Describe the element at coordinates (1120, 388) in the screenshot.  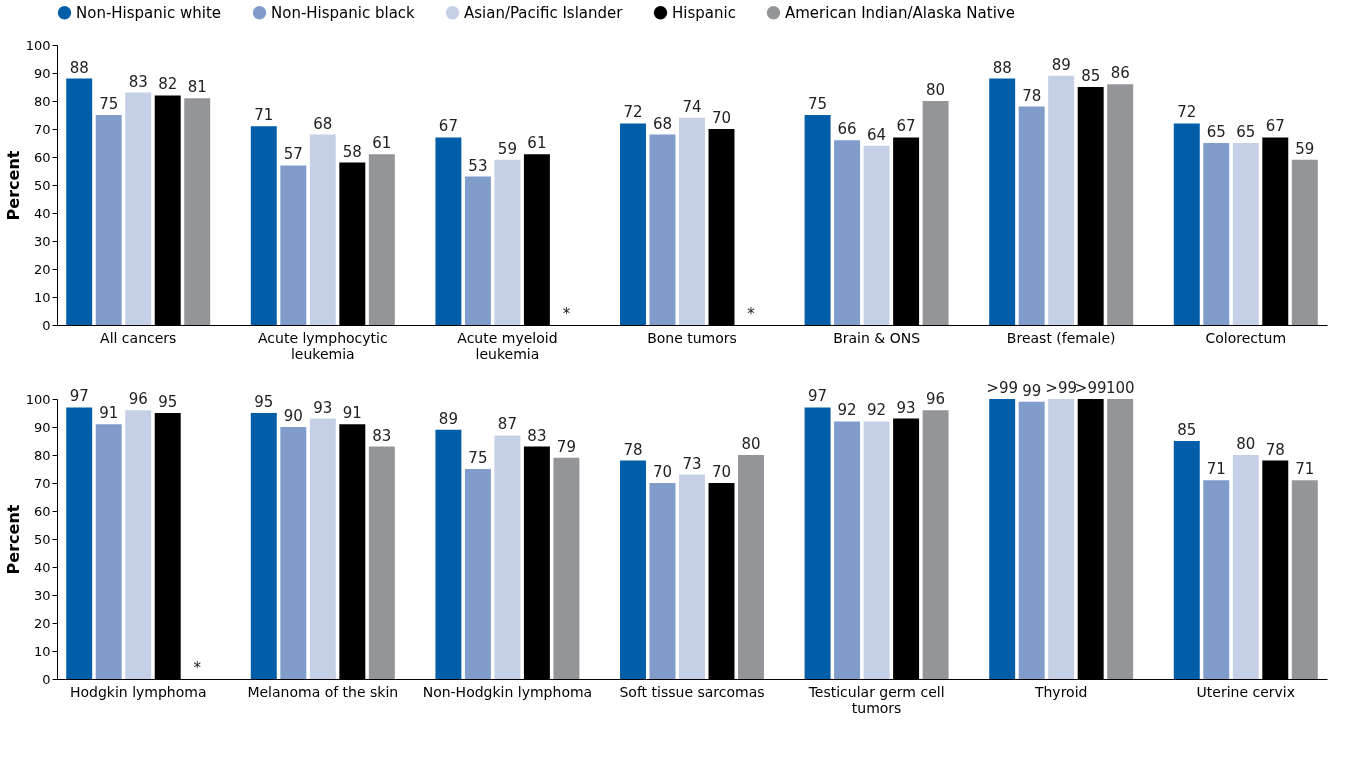
I see `data-label: 100` at that location.